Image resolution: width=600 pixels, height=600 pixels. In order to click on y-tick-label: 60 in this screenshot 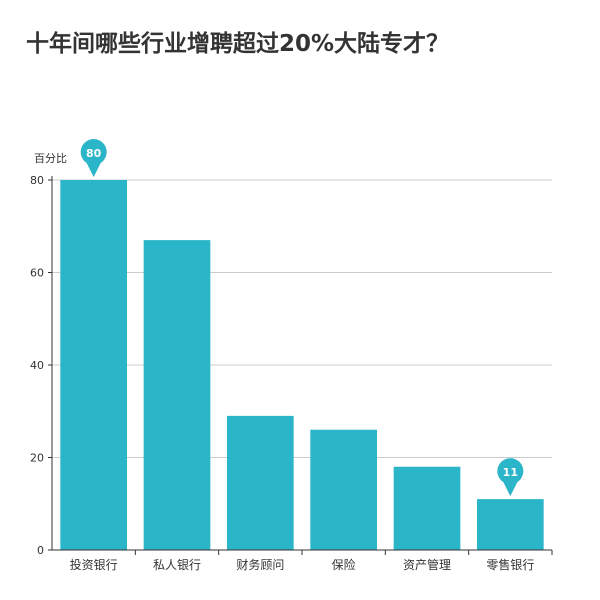, I will do `click(37, 273)`.